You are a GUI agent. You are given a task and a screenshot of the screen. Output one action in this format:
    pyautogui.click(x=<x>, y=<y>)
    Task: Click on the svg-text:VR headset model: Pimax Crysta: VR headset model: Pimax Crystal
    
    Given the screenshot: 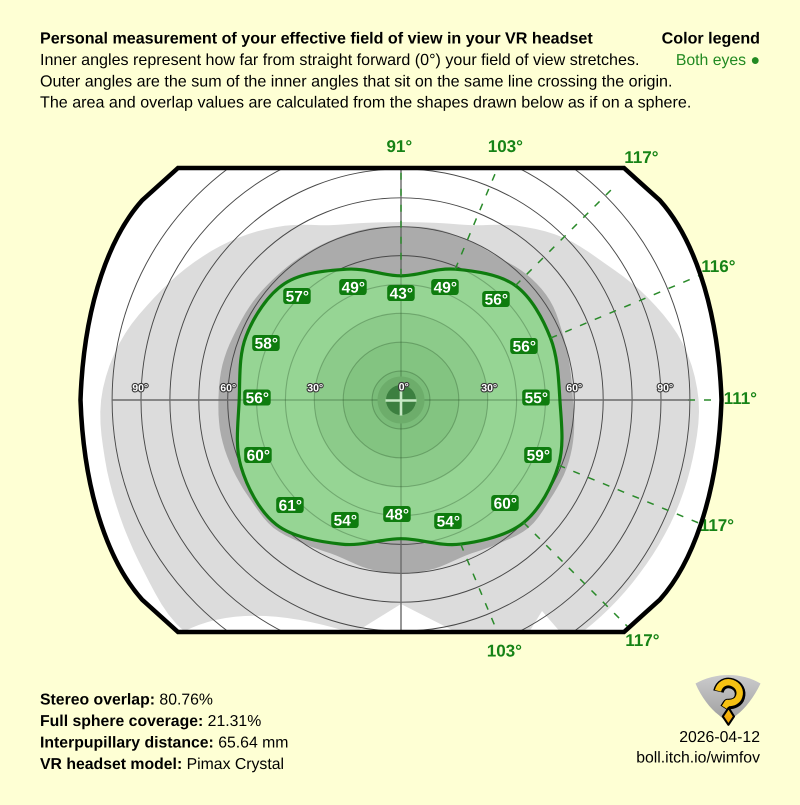 What is the action you would take?
    pyautogui.click(x=162, y=764)
    